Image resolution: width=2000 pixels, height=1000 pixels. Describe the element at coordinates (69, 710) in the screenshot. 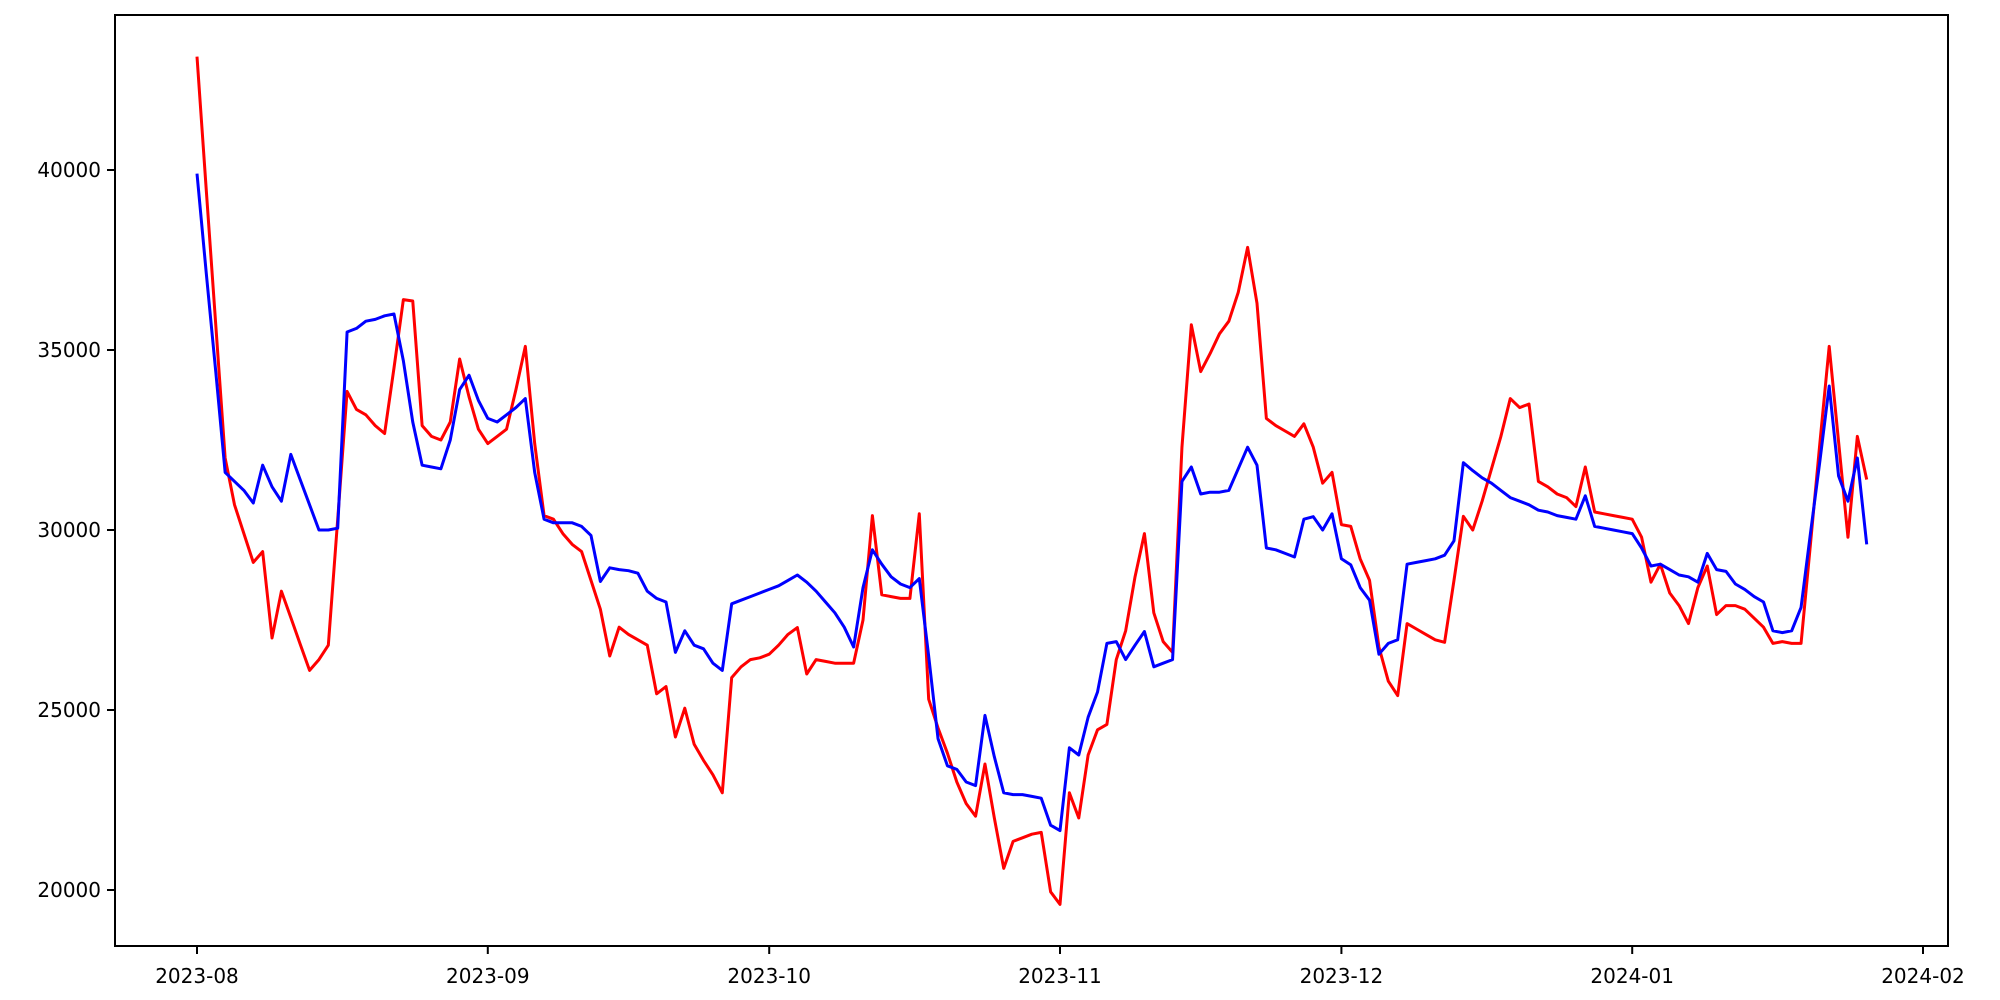

I see `y-tick-label: 25000` at that location.